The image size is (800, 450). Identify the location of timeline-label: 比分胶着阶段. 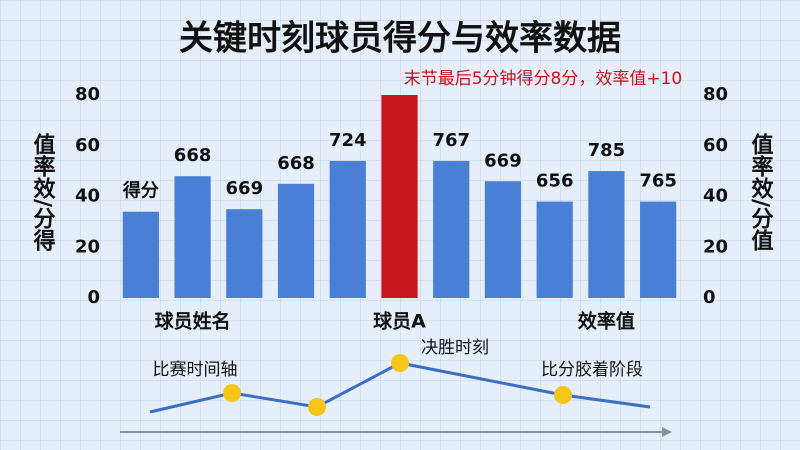
(592, 370).